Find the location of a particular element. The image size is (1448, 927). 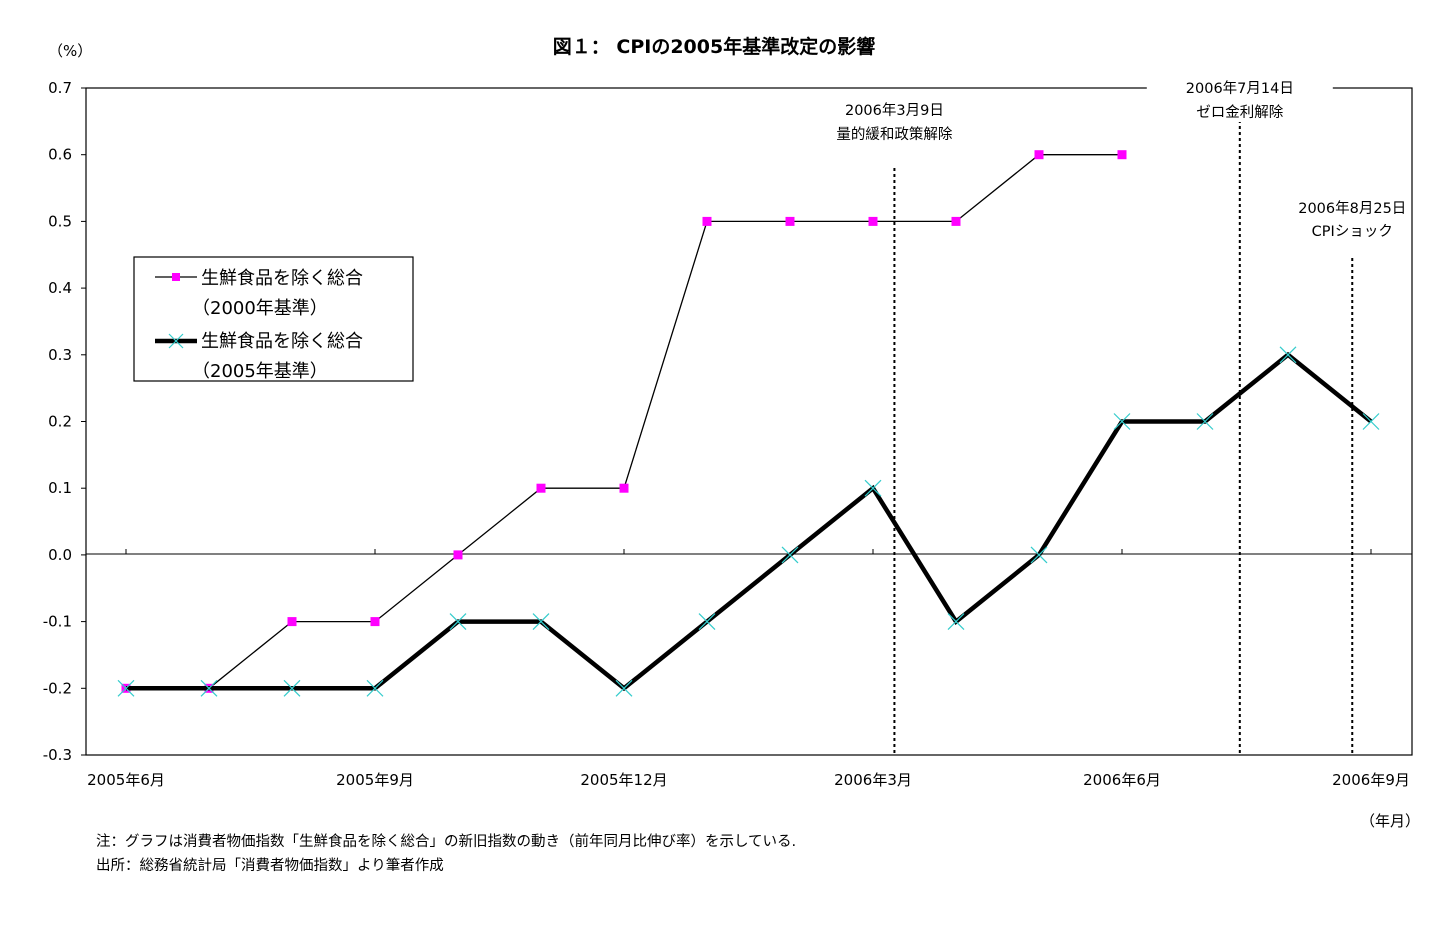

y-tick-label: 0.7 is located at coordinates (60, 88).